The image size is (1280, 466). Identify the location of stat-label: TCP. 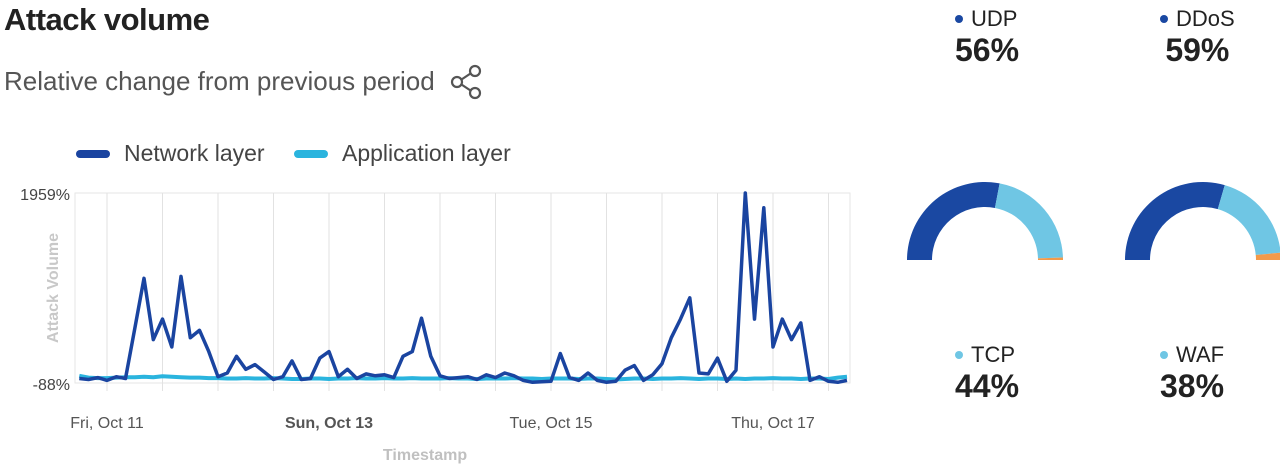
(987, 355).